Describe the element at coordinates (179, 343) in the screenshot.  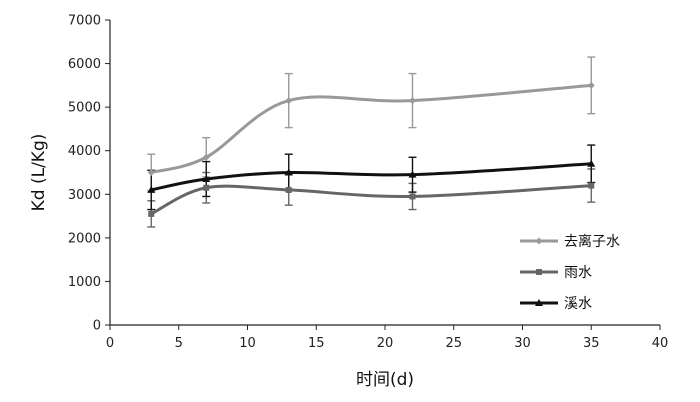
I see `x-tick-label: 5` at that location.